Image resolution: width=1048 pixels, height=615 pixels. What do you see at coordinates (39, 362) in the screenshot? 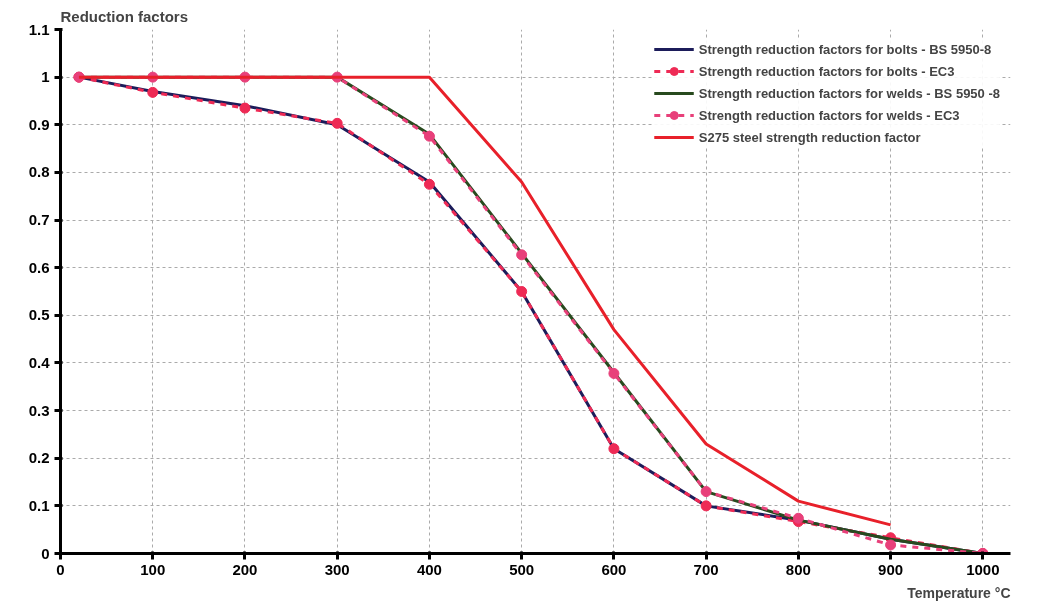
I see `y-tick-label: 0.4` at bounding box center [39, 362].